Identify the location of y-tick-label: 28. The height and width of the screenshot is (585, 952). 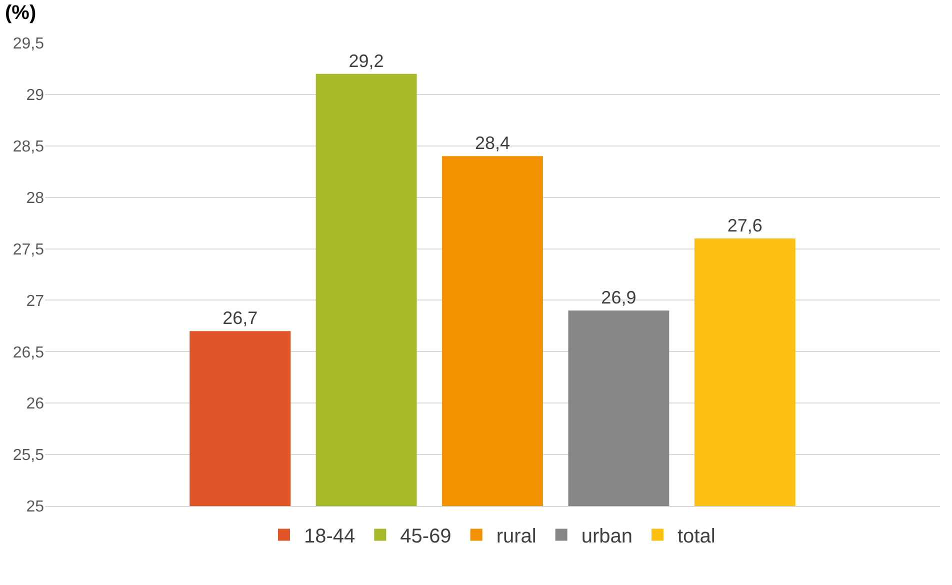
(35, 198).